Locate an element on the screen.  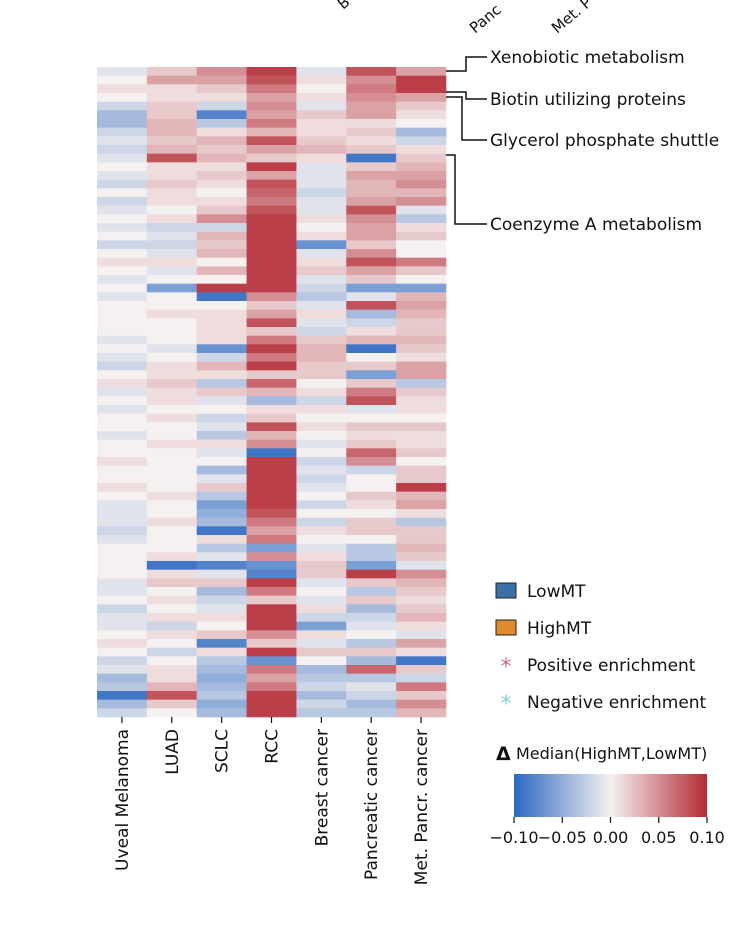
legend-swatch is located at coordinates (506, 627).